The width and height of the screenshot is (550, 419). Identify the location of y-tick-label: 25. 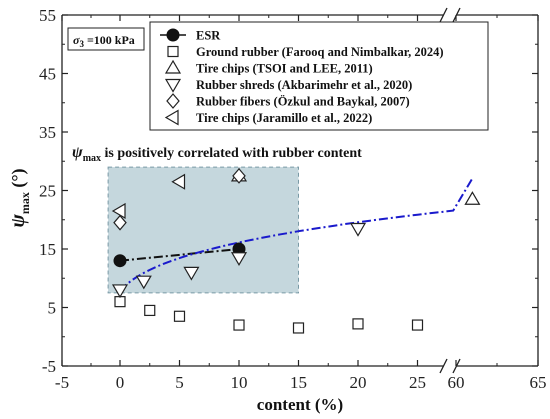
(47, 191).